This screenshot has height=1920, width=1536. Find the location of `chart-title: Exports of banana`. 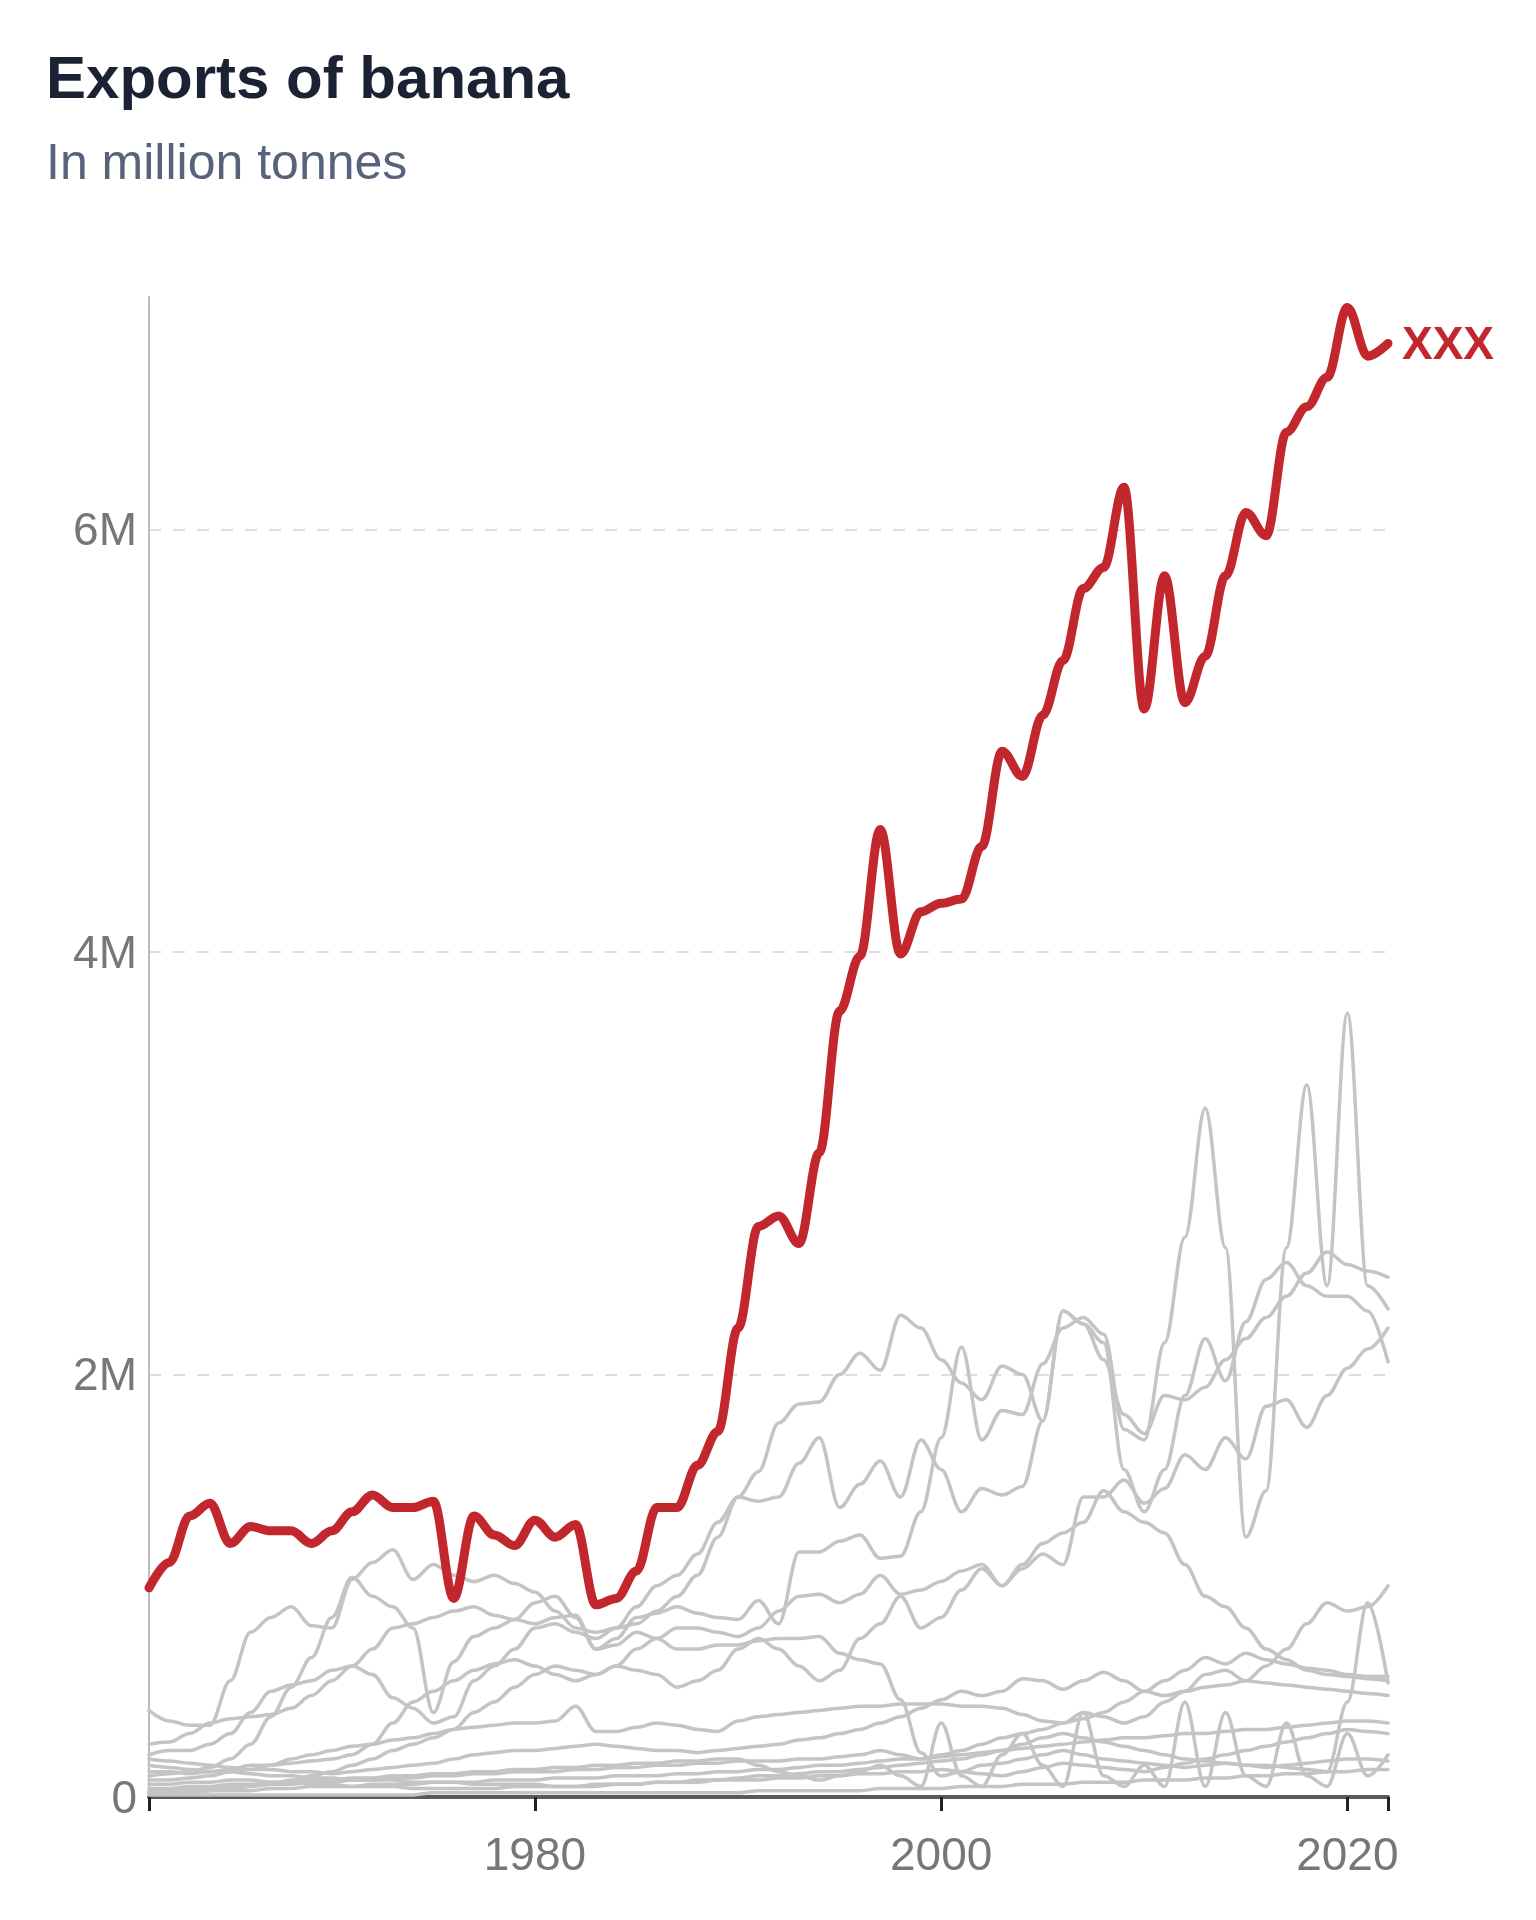

chart-title: Exports of banana is located at coordinates (308, 77).